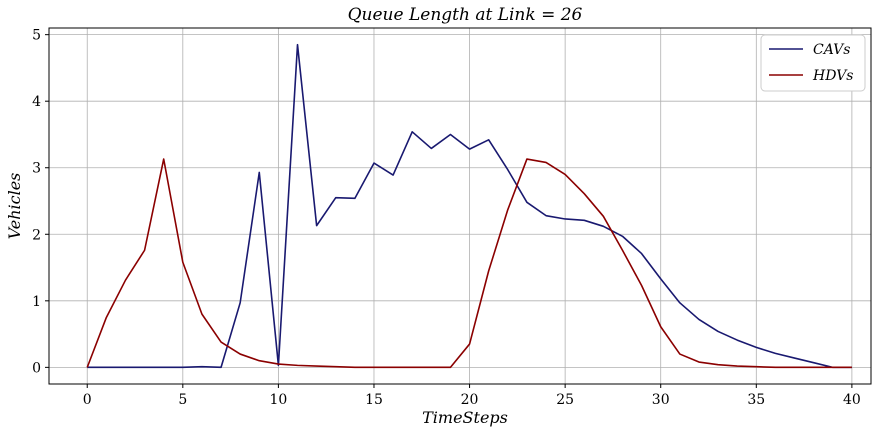 The width and height of the screenshot is (877, 432). I want to click on x-tick-label: 40, so click(852, 400).